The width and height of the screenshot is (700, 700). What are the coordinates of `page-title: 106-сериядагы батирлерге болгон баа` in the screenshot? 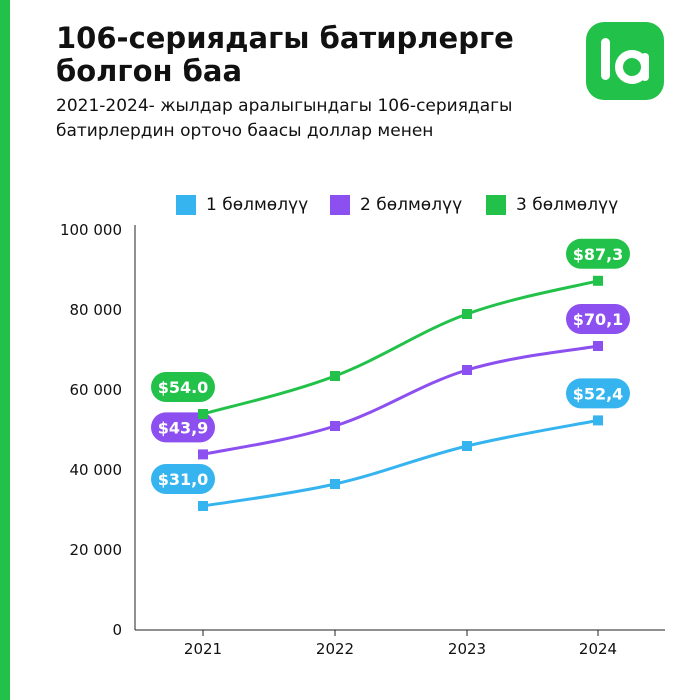 It's located at (285, 54).